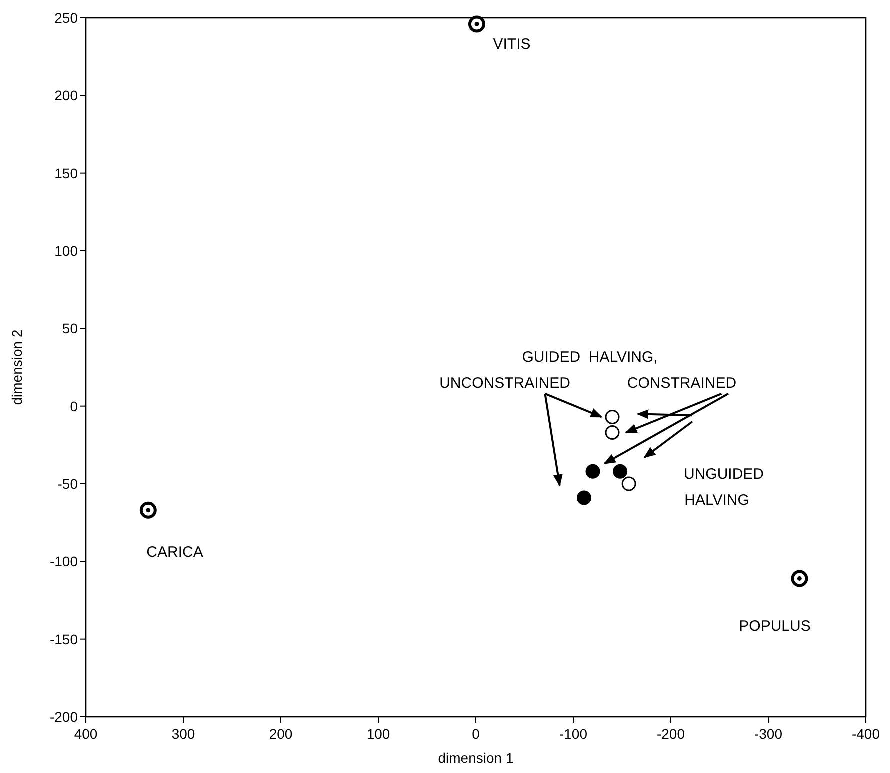 The height and width of the screenshot is (773, 890). Describe the element at coordinates (671, 734) in the screenshot. I see `x-tick-label: -200` at that location.